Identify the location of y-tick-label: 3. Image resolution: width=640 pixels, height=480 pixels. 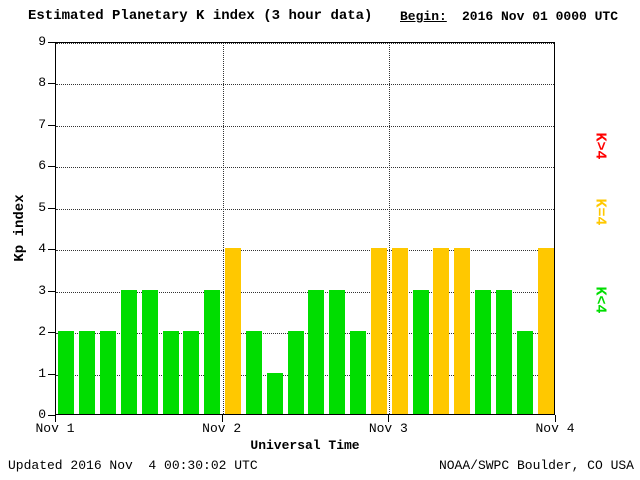
(42, 290).